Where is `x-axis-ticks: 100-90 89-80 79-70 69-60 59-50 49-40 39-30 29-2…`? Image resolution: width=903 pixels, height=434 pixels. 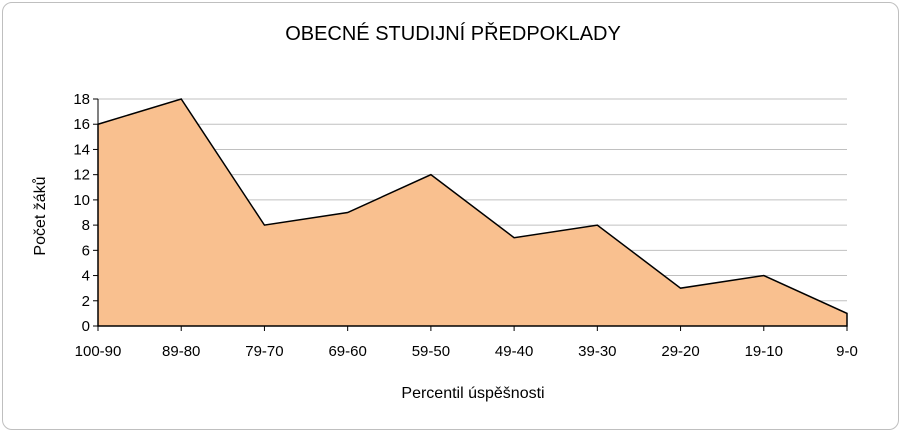 x-axis-ticks: 100-90 89-80 79-70 69-60 59-50 49-40 39-30 29-2… is located at coordinates (466, 343).